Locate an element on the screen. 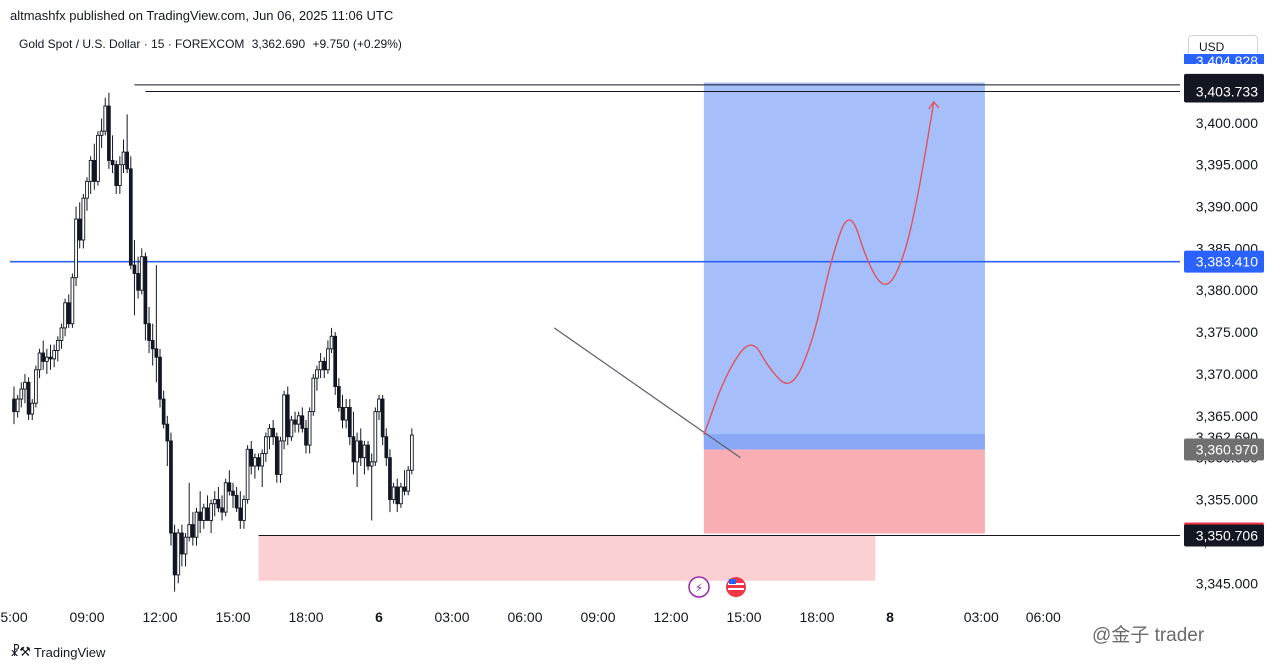 Image resolution: width=1280 pixels, height=671 pixels. tradingview-logo-text: TradingView is located at coordinates (69, 652).